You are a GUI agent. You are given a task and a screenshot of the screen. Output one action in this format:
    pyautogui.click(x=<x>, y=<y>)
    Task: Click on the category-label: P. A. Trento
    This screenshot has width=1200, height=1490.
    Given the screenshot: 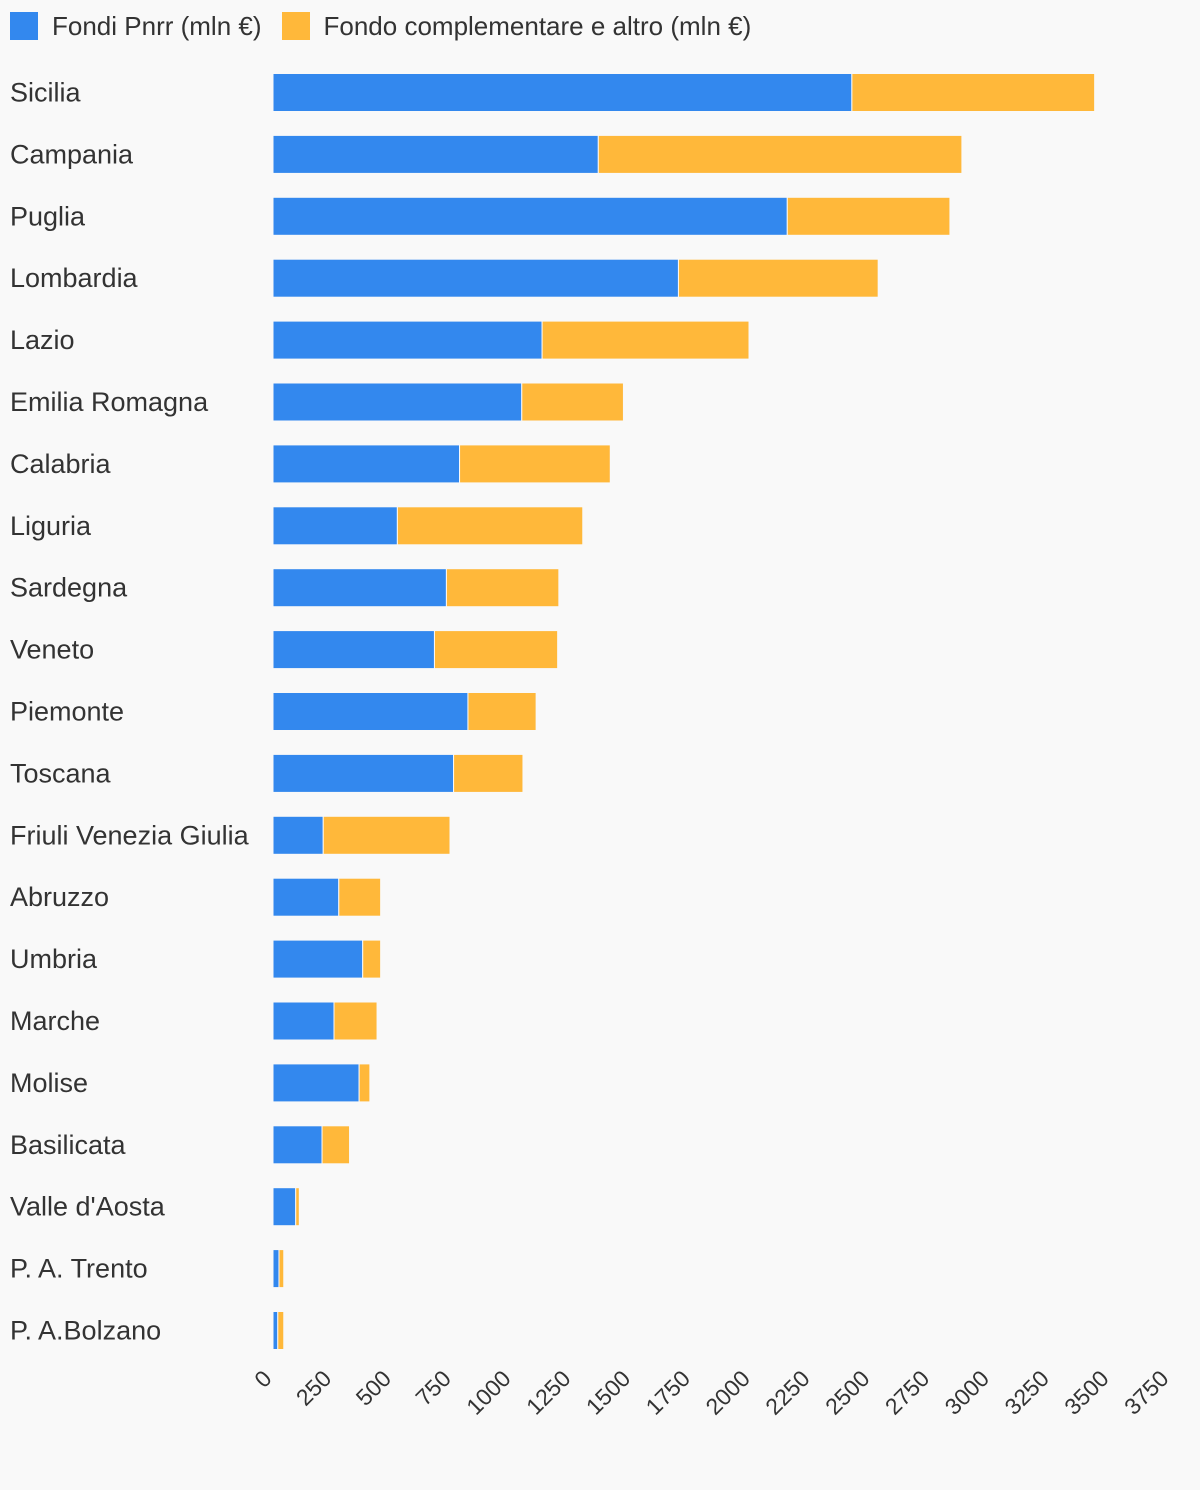 What is the action you would take?
    pyautogui.click(x=79, y=1269)
    